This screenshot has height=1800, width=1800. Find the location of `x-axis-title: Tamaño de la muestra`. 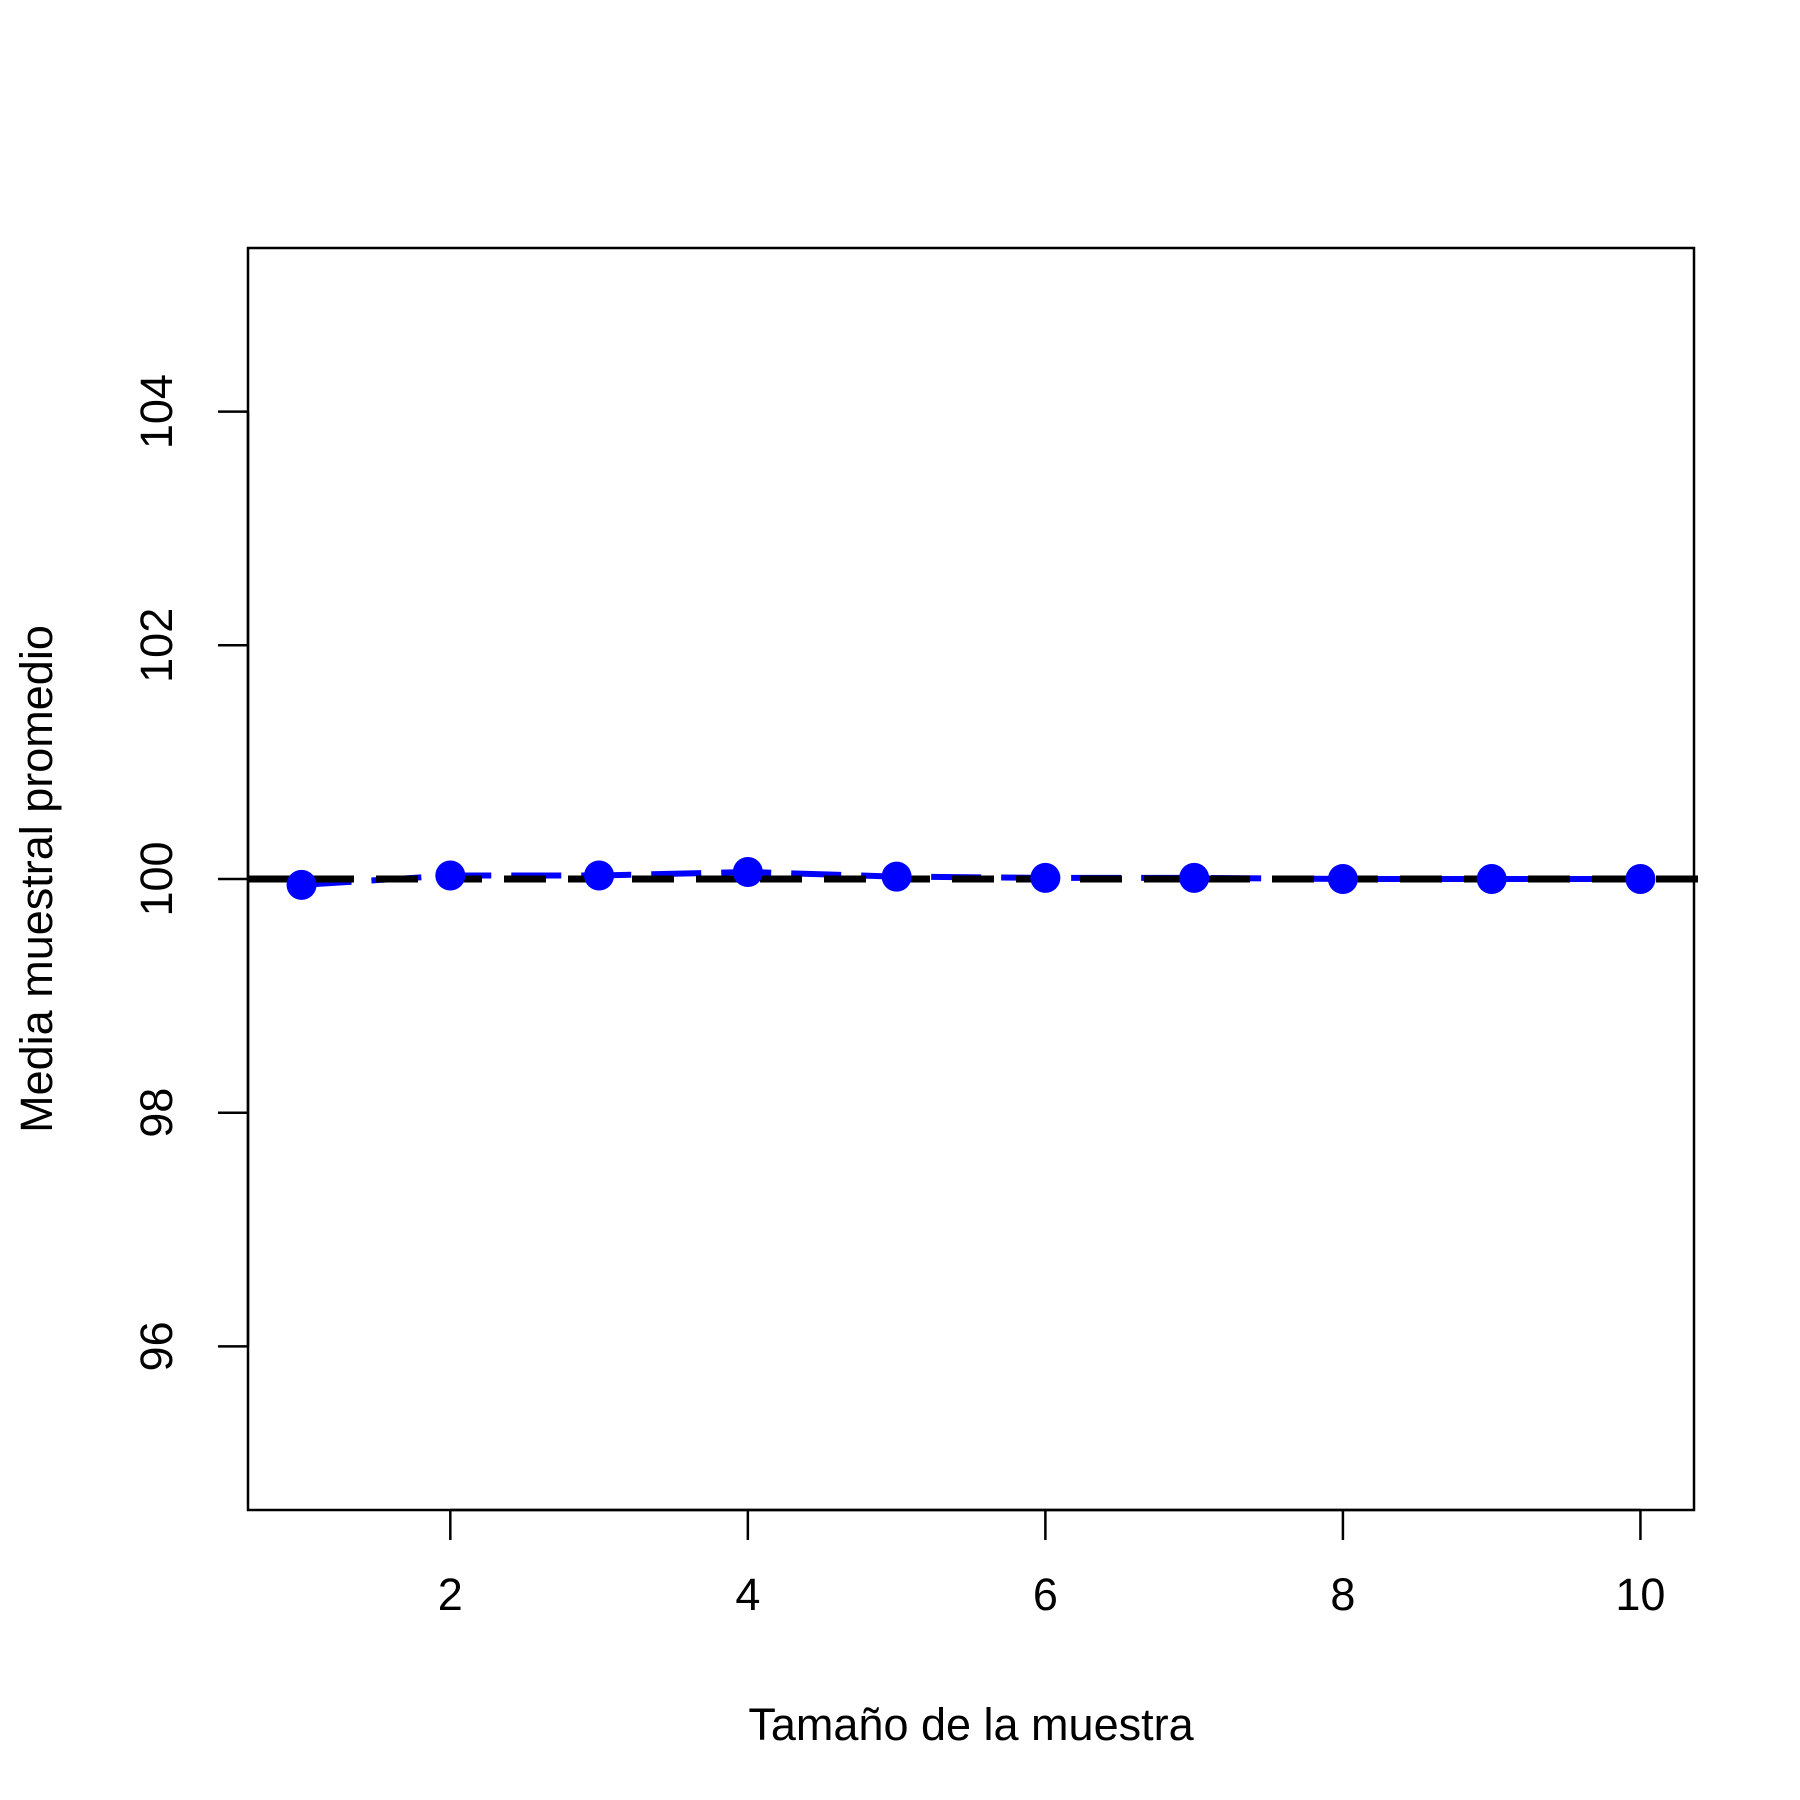

x-axis-title: Tamaño de la muestra is located at coordinates (971, 1724).